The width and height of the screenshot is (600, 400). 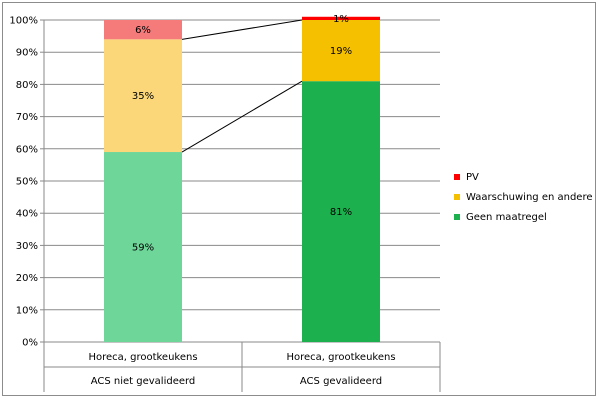 I want to click on legend-label: Waarschuwing en andere, so click(x=529, y=197).